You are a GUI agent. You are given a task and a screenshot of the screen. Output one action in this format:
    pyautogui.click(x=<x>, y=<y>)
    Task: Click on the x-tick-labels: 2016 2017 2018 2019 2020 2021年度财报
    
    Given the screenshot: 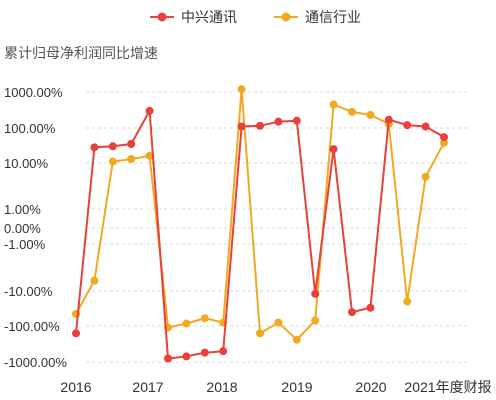 What is the action you would take?
    pyautogui.click(x=275, y=387)
    